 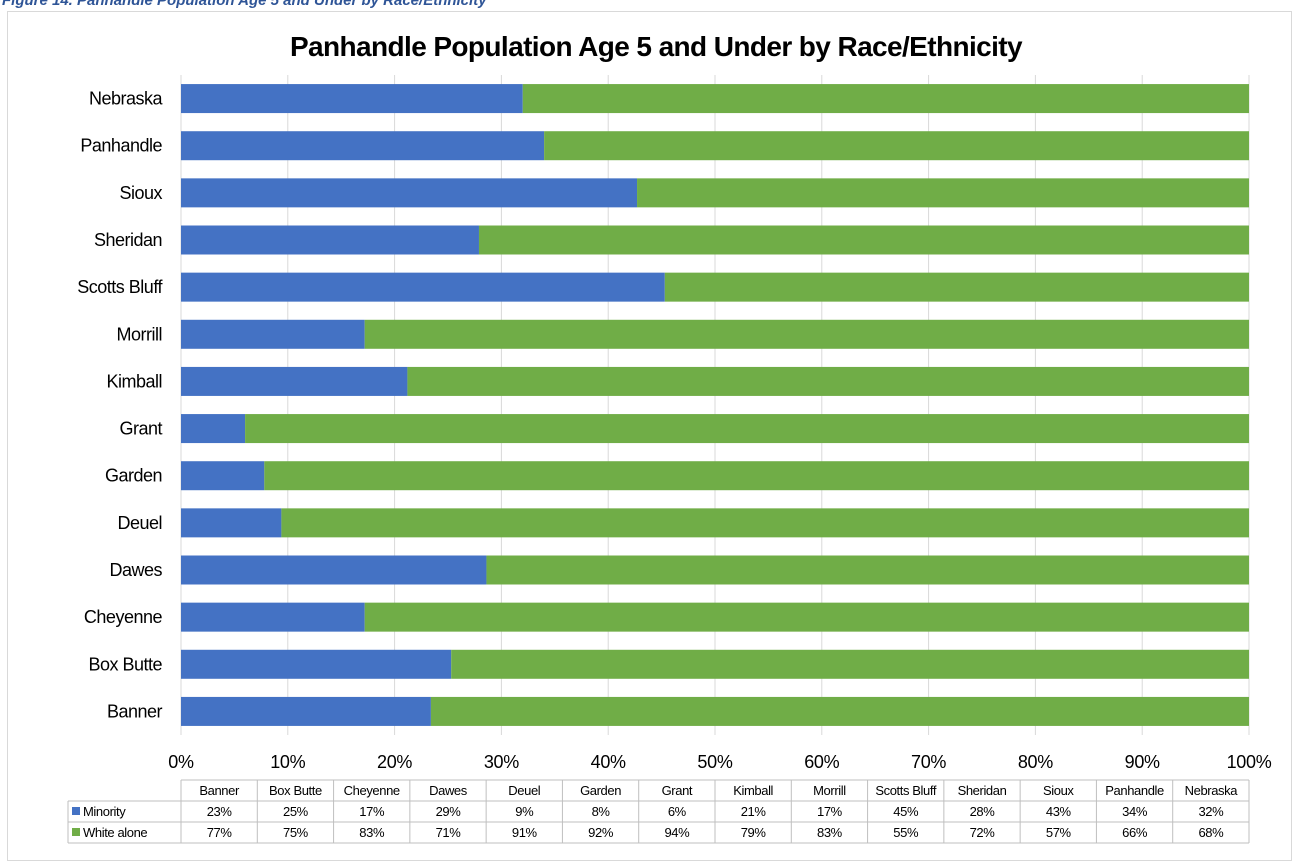 What do you see at coordinates (133, 476) in the screenshot?
I see `category-label: Garden` at bounding box center [133, 476].